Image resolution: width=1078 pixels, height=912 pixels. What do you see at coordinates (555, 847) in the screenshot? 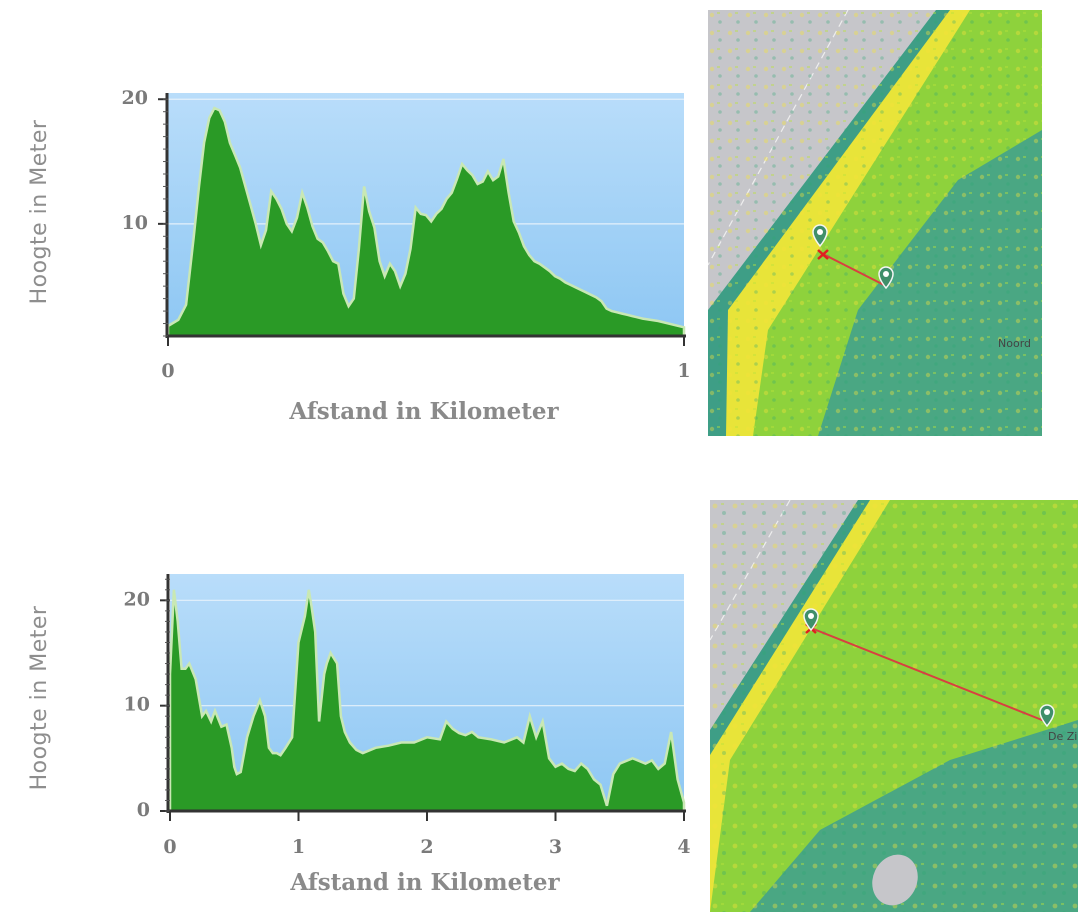
I see `x-tick-label: 3` at bounding box center [555, 847].